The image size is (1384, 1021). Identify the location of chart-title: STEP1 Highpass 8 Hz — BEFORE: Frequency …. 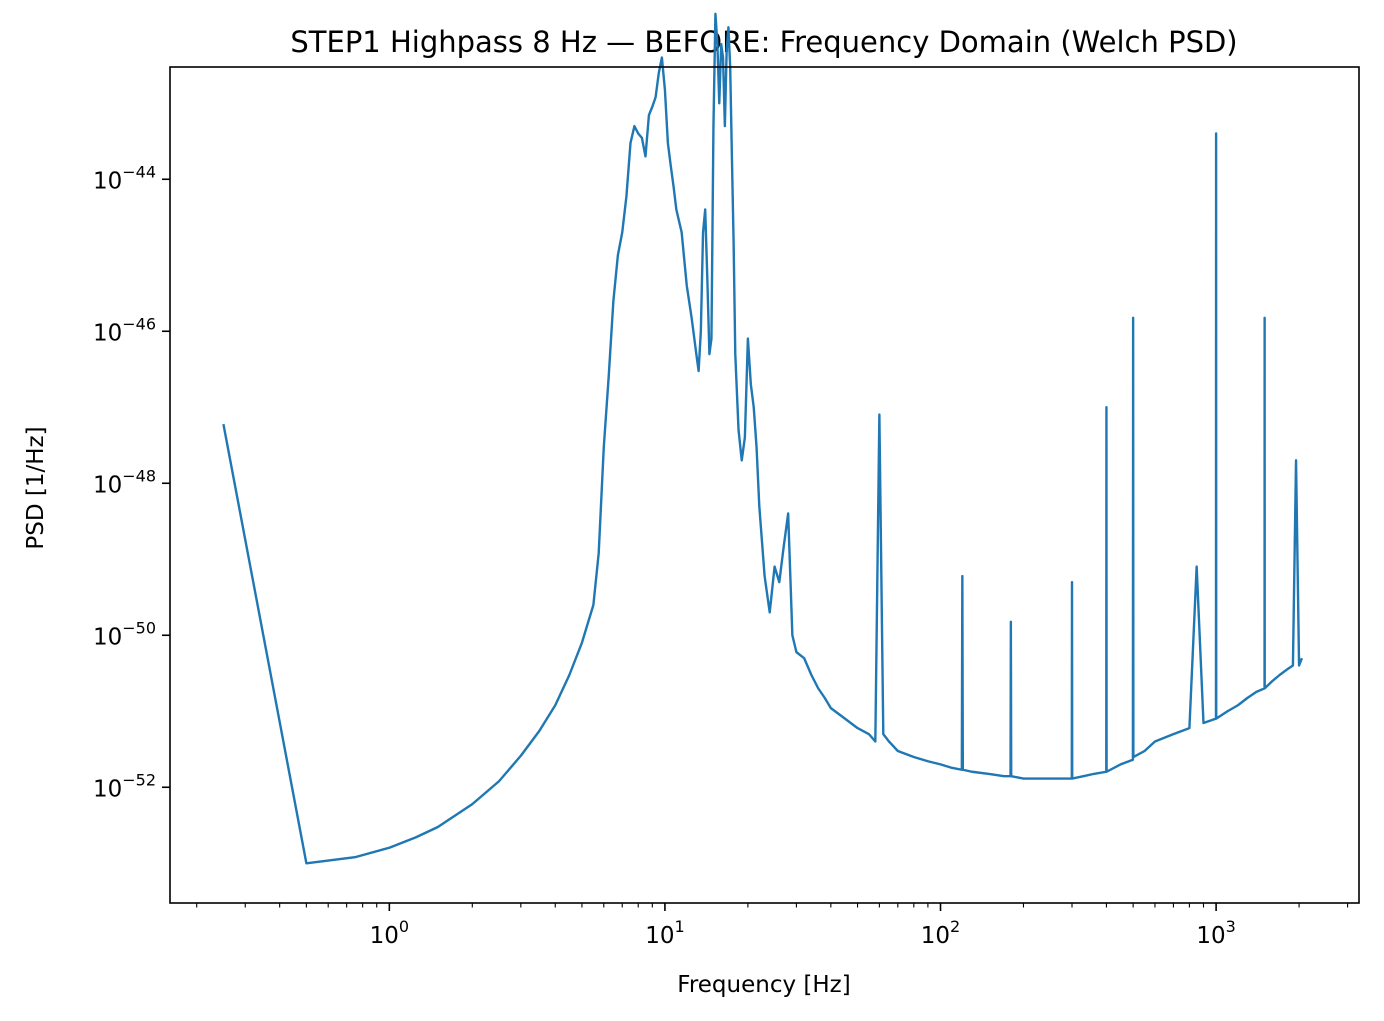
(763, 42).